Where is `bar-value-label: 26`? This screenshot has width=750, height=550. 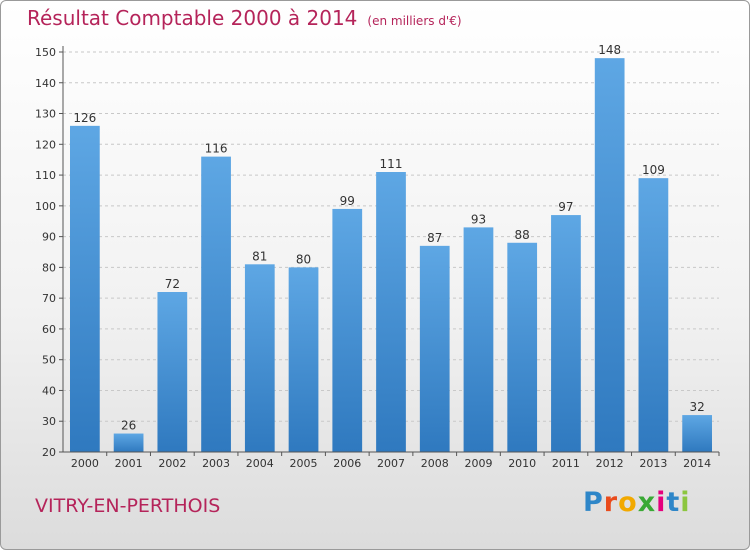
bar-value-label: 26 is located at coordinates (128, 426).